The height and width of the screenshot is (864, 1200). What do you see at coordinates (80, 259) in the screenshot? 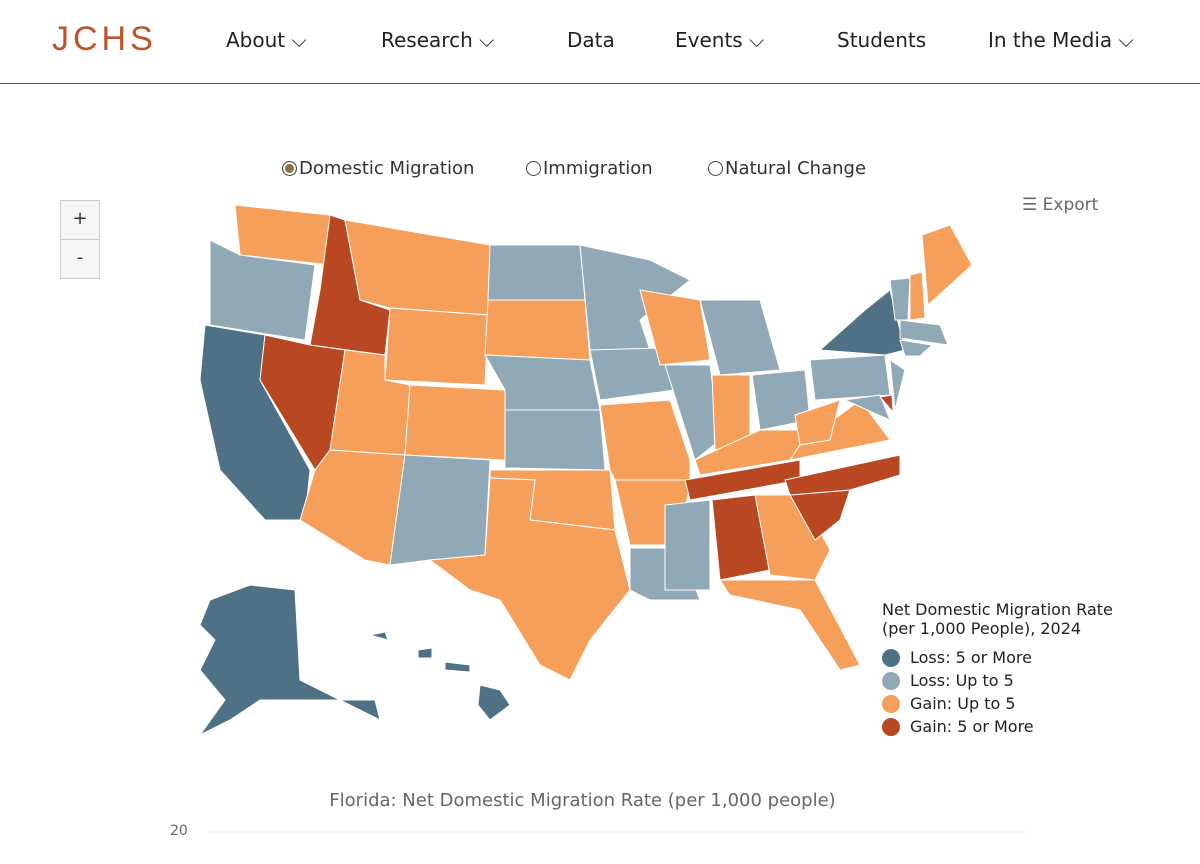
I see `zoom-out: -` at bounding box center [80, 259].